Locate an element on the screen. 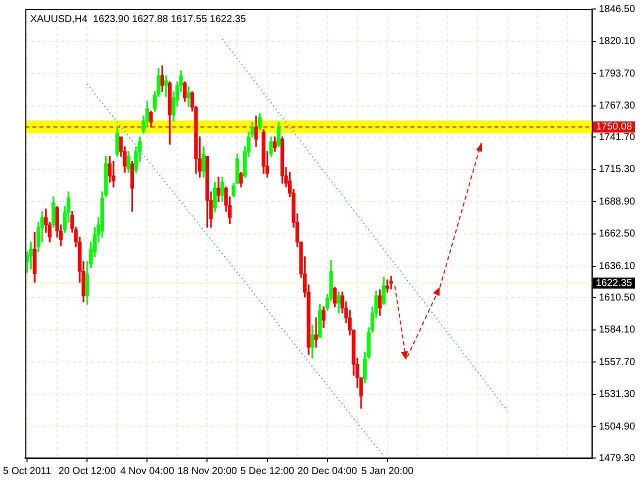  ref-line-label: 1622.35 is located at coordinates (614, 283).